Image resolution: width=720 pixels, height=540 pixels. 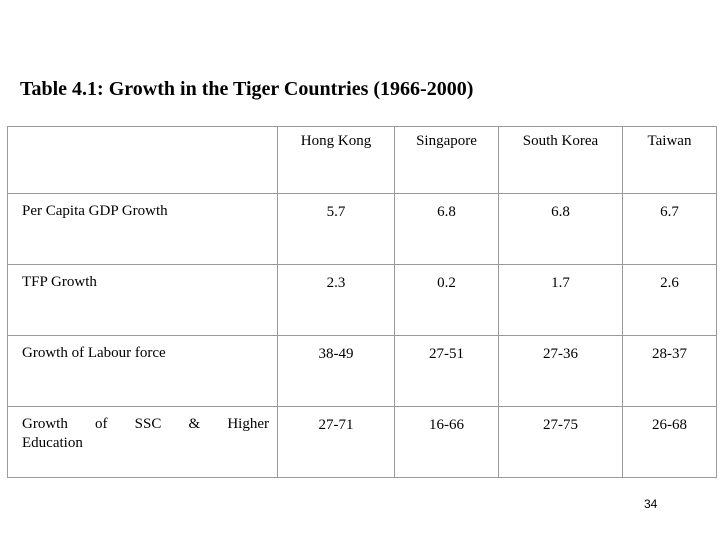 What do you see at coordinates (142, 371) in the screenshot?
I see `row-label: Growth of Labour force` at bounding box center [142, 371].